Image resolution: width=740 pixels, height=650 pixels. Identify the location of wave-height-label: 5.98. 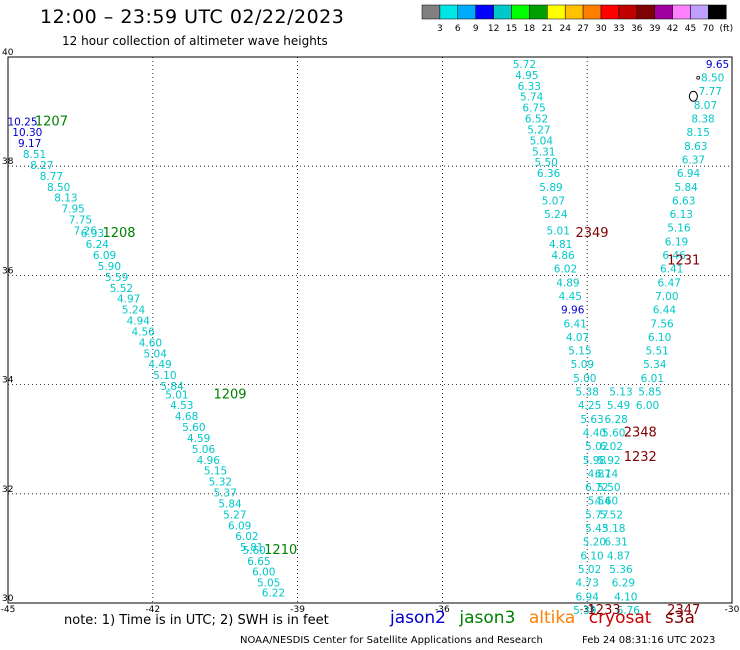
(594, 461).